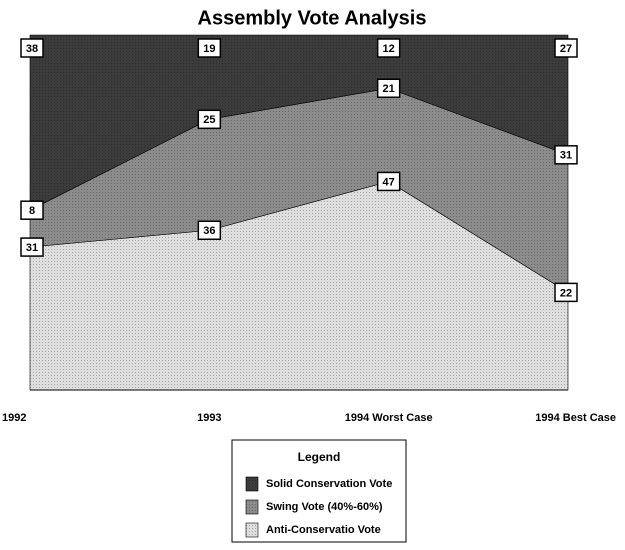 The image size is (625, 550). I want to click on legend-label: Solid Conservation Vote, so click(329, 484).